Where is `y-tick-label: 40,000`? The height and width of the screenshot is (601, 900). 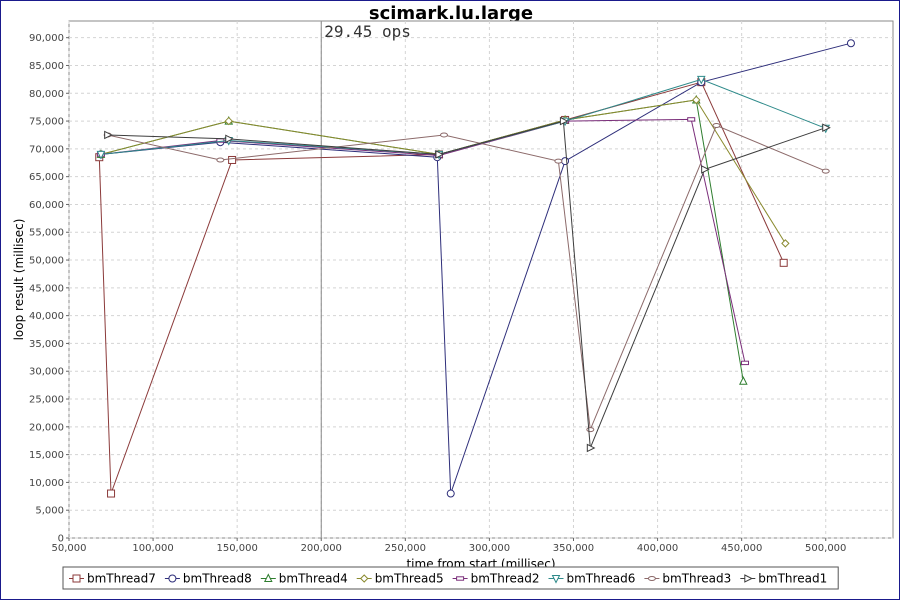 y-tick-label: 40,000 is located at coordinates (46, 316).